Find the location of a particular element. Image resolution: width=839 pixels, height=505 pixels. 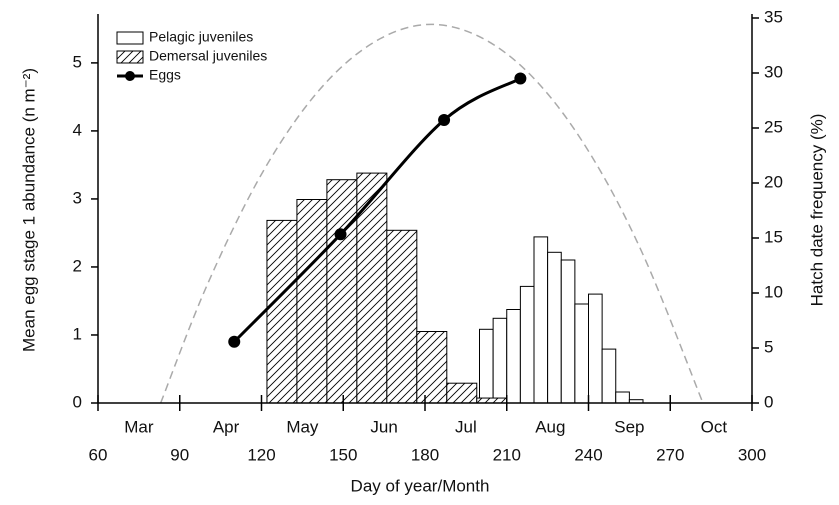

y2-axis-label: Hatch date frequency (%) is located at coordinates (816, 210).